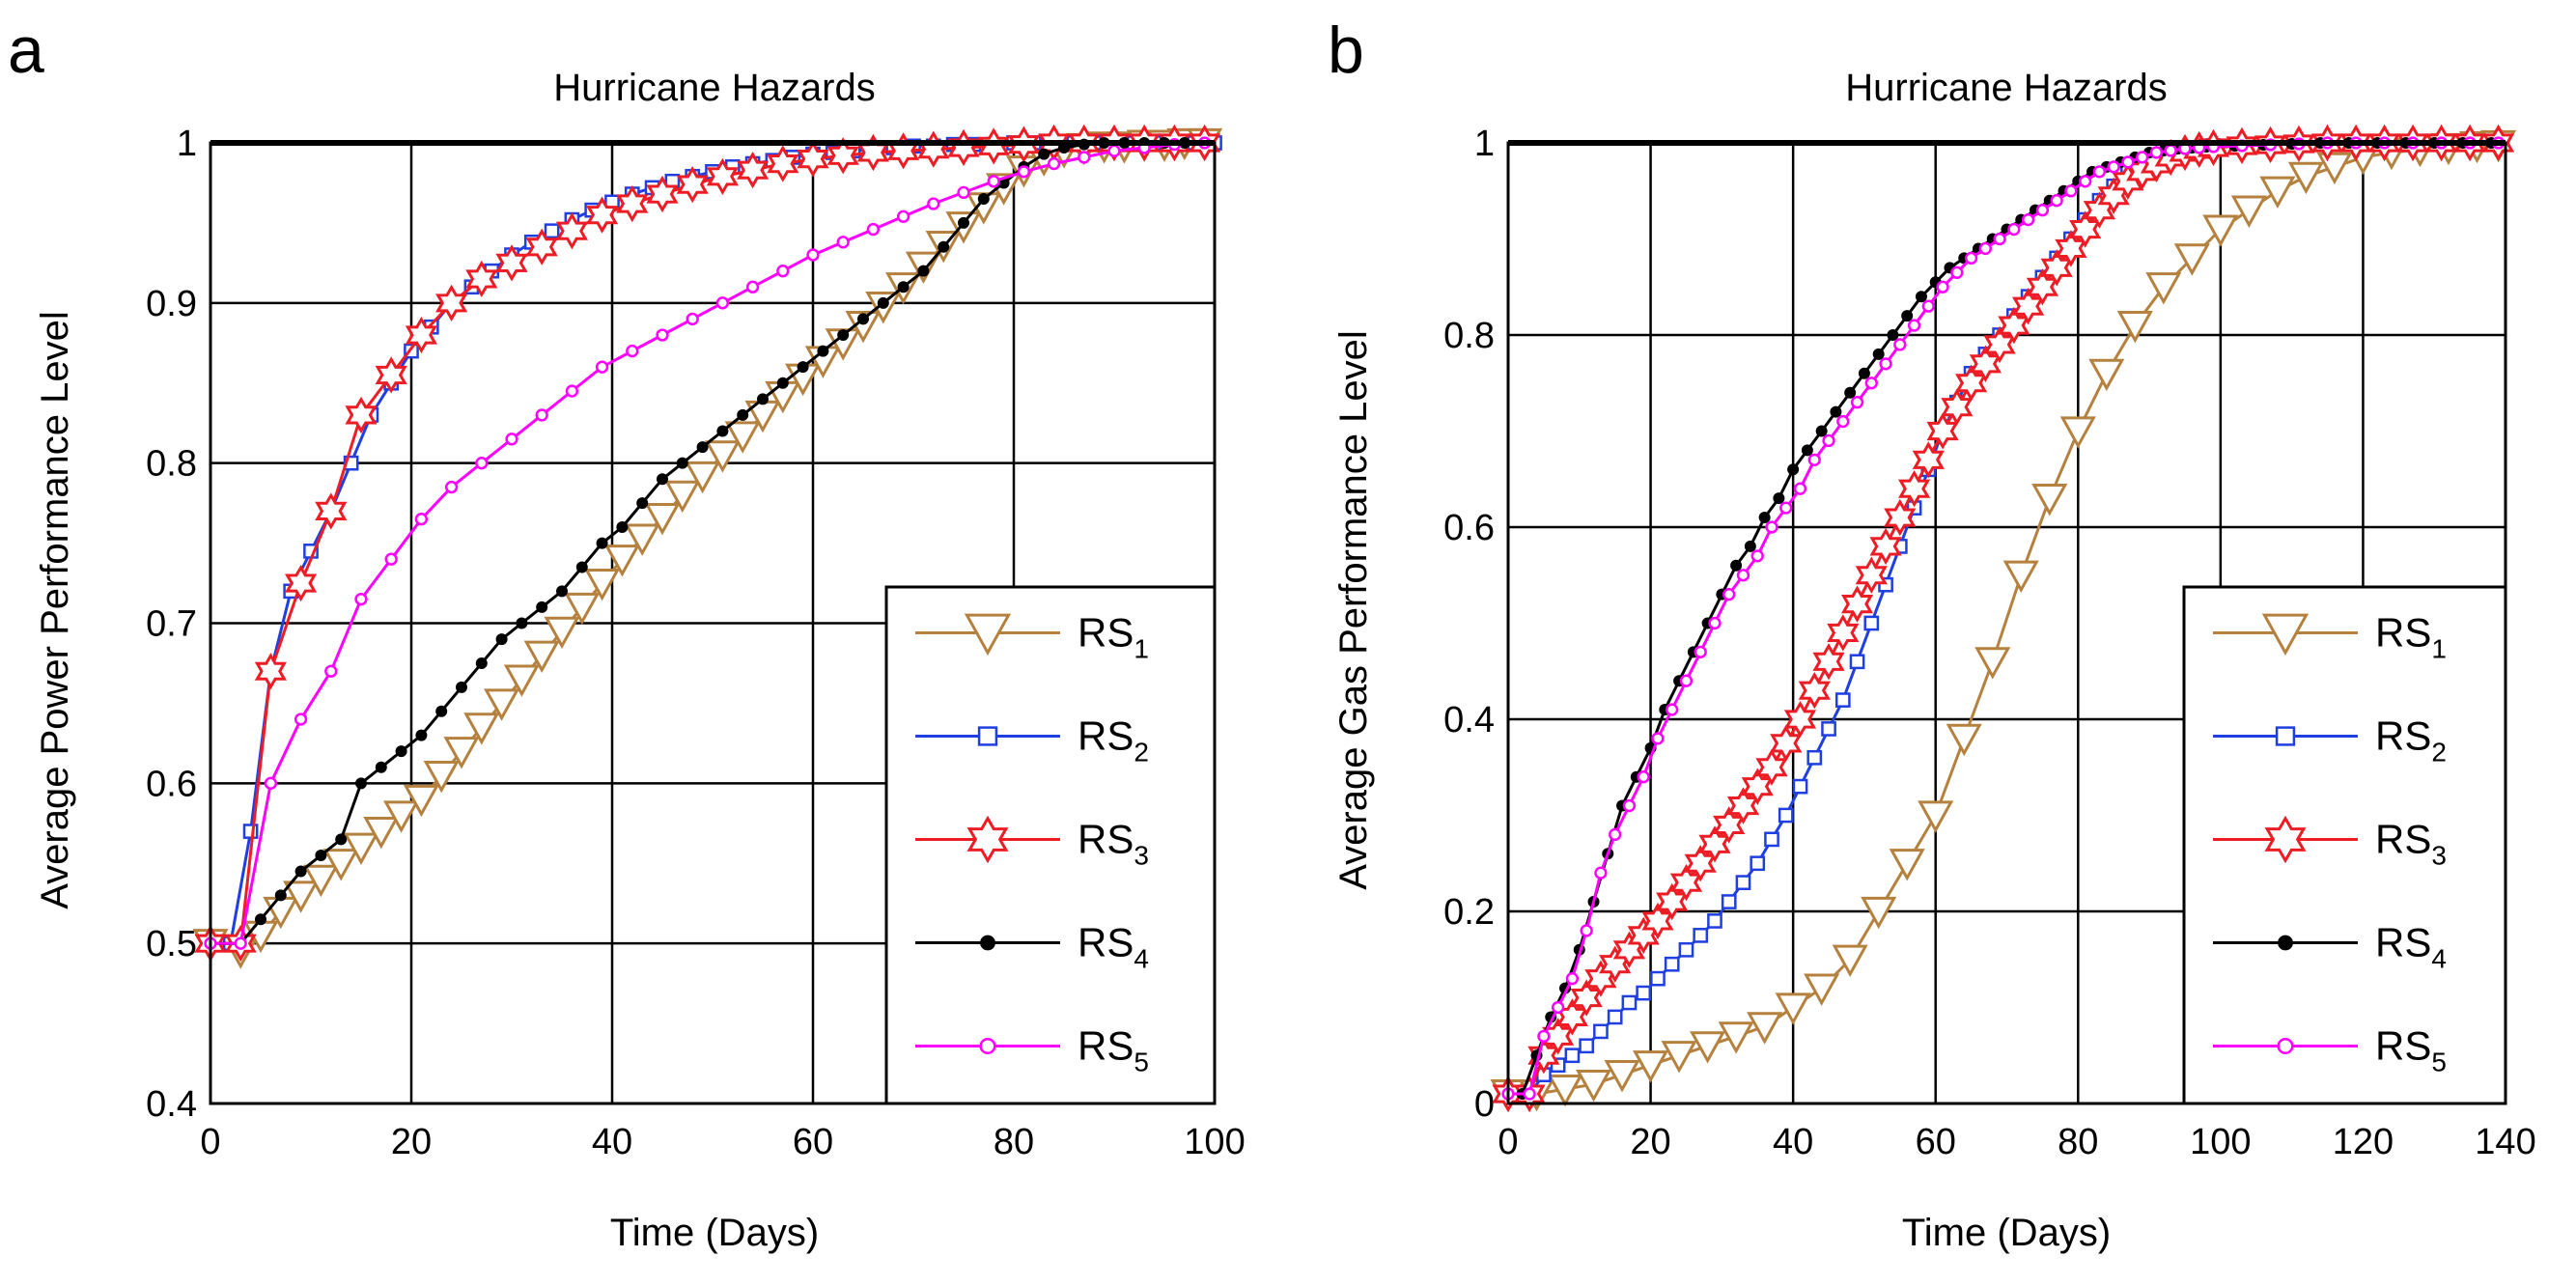 The image size is (2576, 1285). I want to click on x-tick-label: 40, so click(612, 1142).